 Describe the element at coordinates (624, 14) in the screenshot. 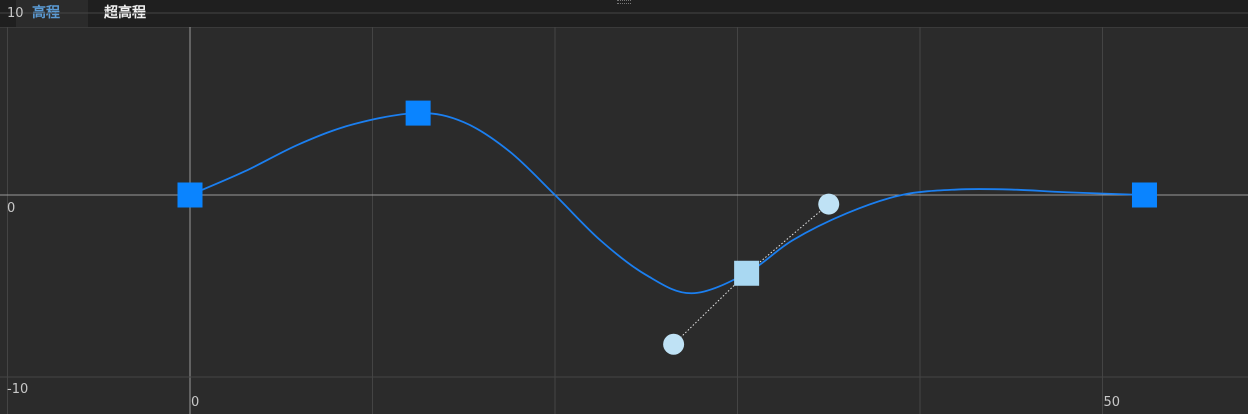

I see `tab-bar: 高程 超高程` at that location.